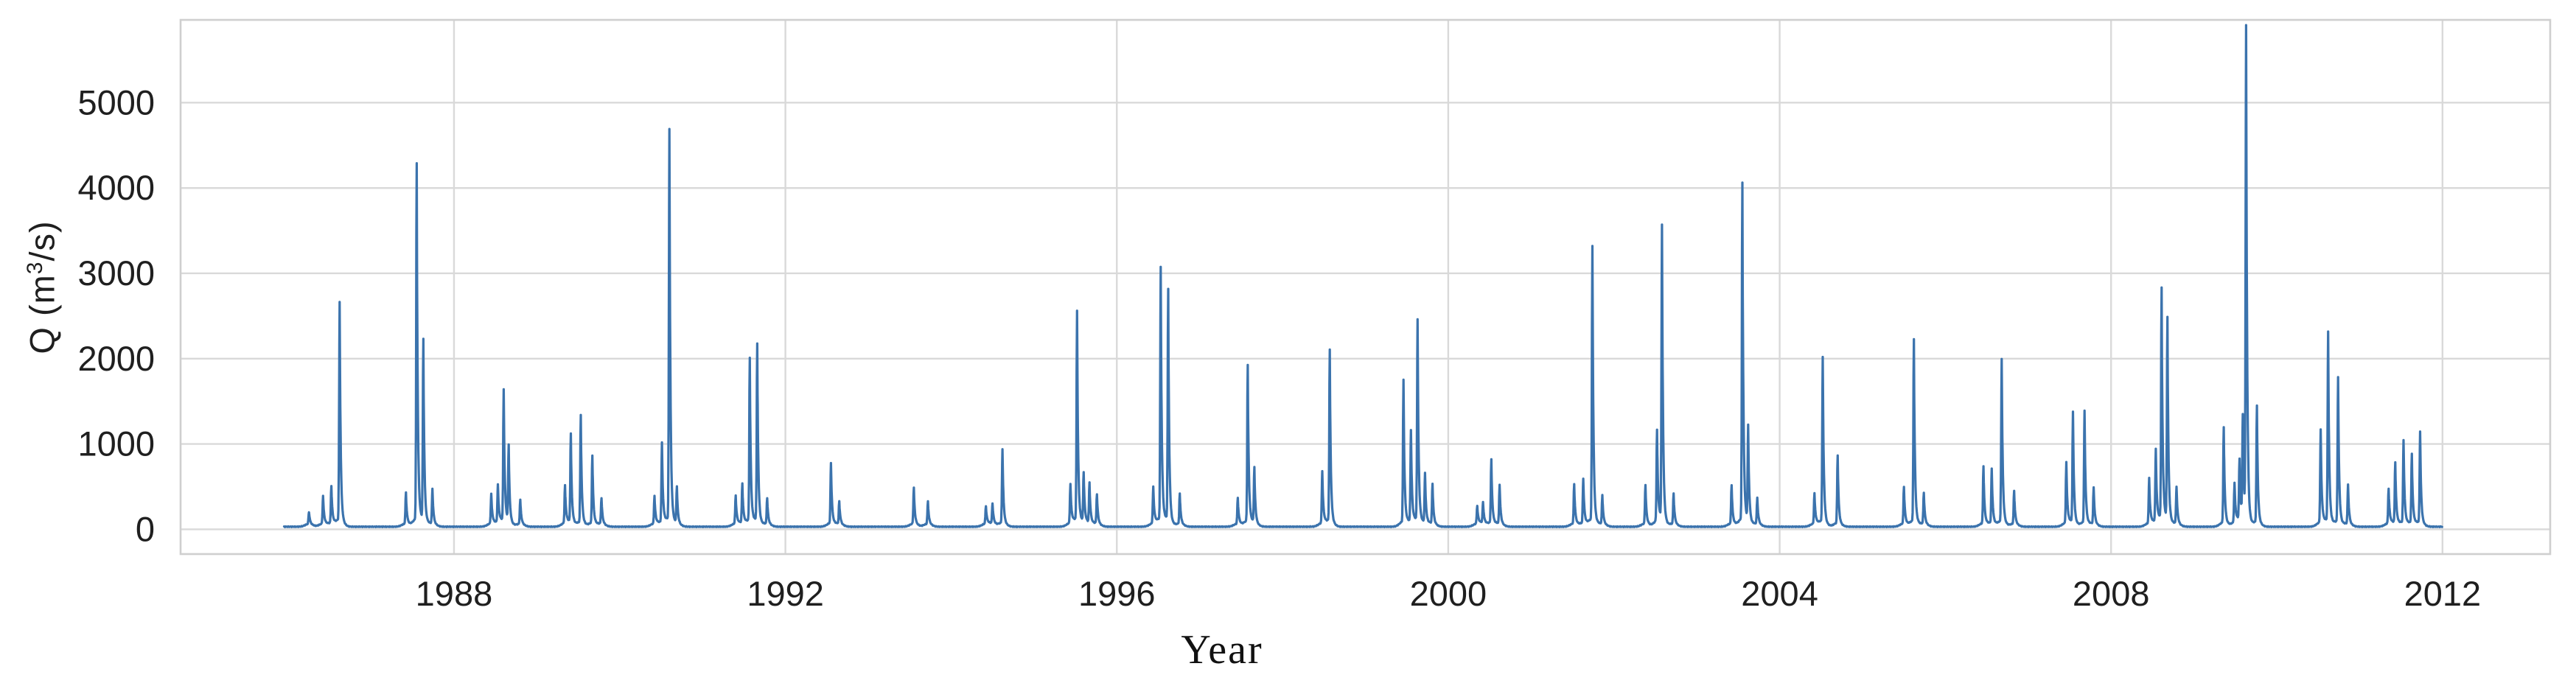  What do you see at coordinates (2111, 593) in the screenshot?
I see `x-tick-label: 2008` at bounding box center [2111, 593].